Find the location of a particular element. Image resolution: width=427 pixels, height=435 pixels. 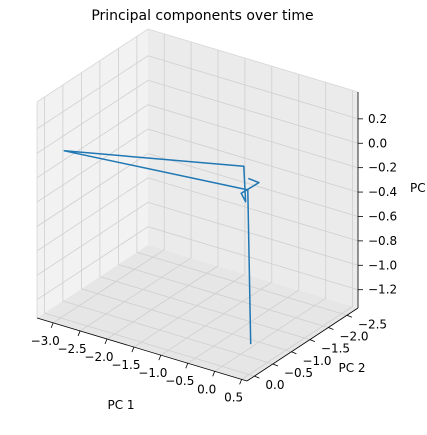

top-edge is located at coordinates (197, 65).